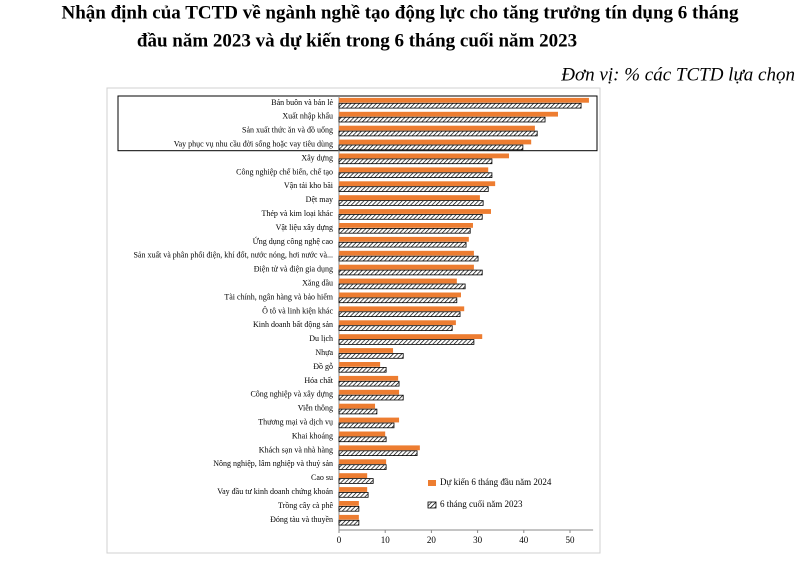 Image resolution: width=800 pixels, height=564 pixels. I want to click on y-tick-label: Khai khoáng, so click(312, 435).